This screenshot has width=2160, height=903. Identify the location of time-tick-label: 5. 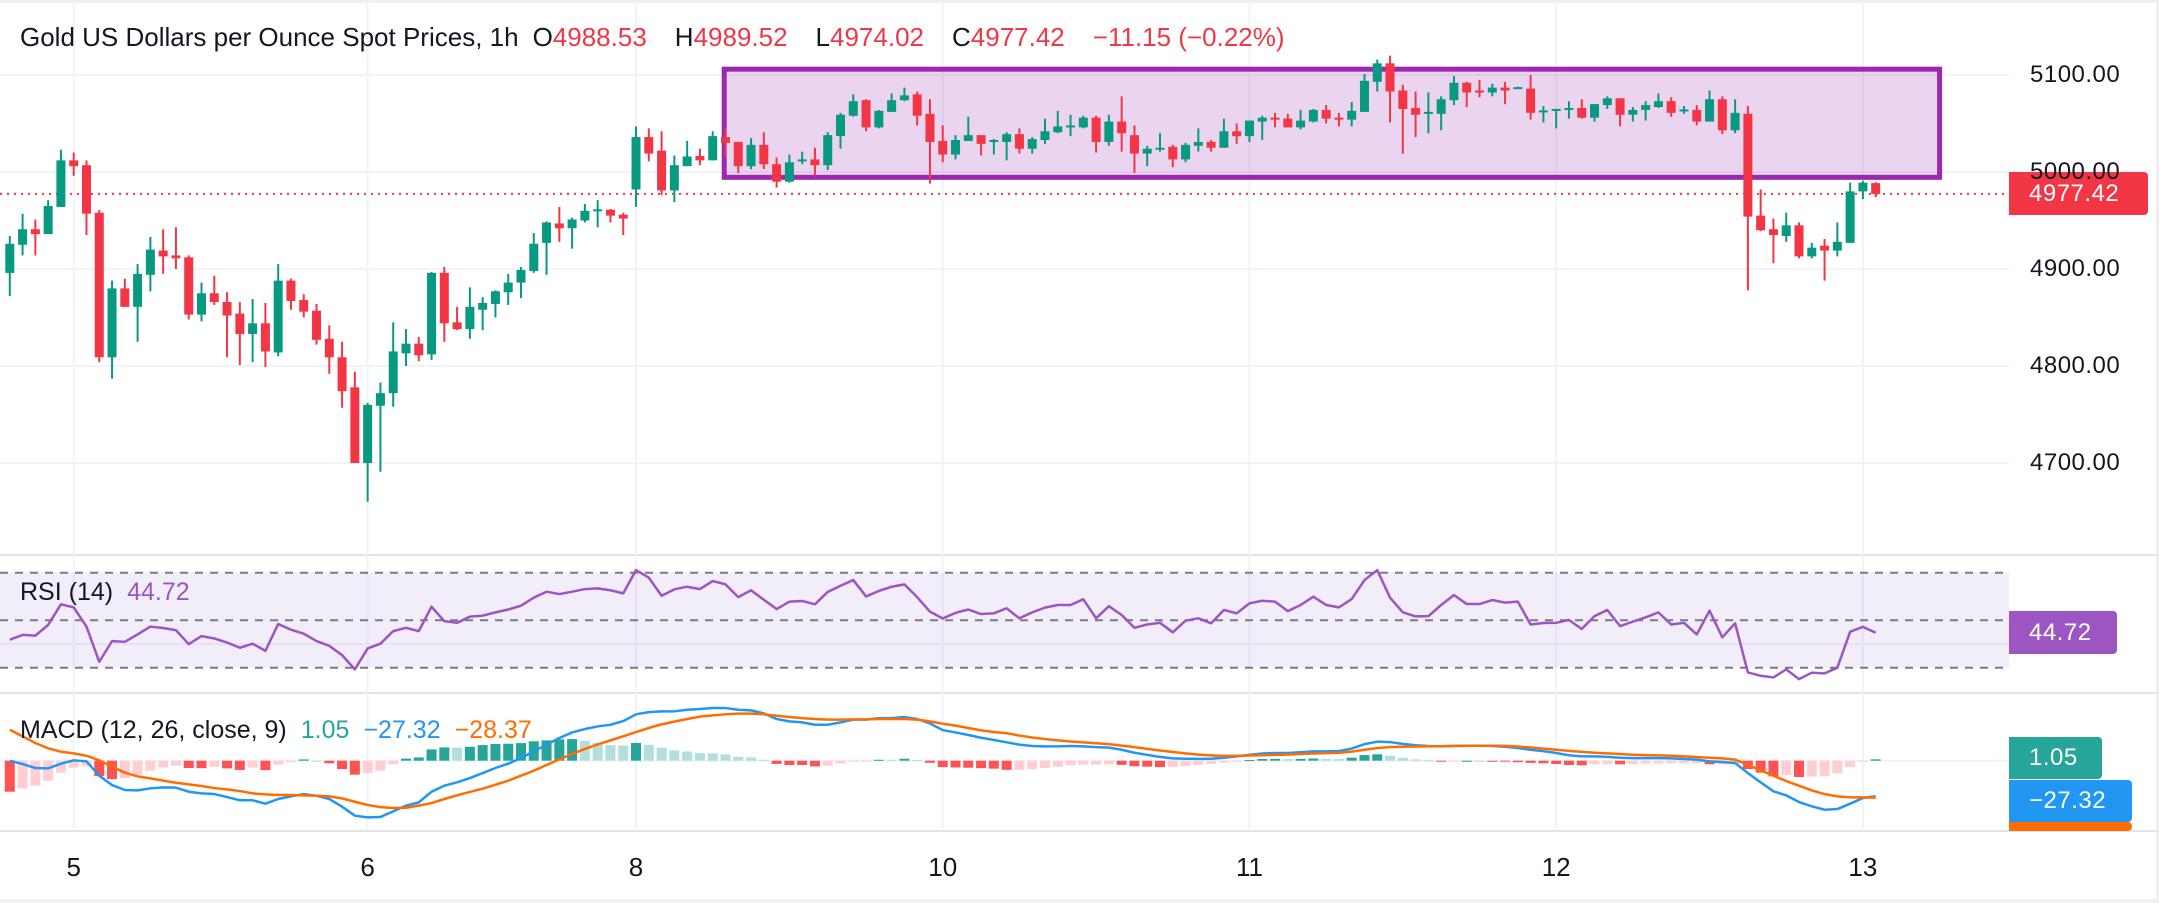
(73, 867).